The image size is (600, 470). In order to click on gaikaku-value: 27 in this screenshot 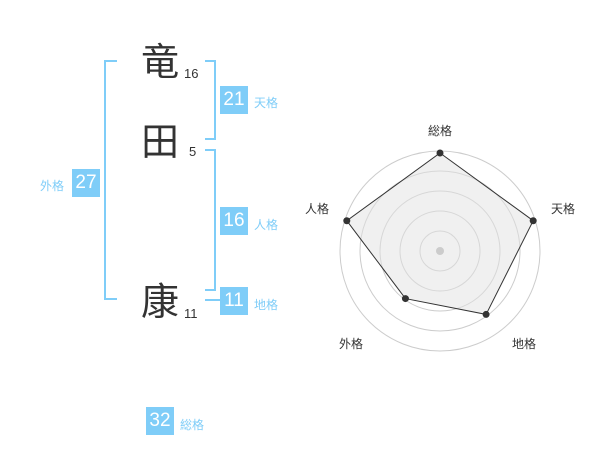, I will do `click(86, 183)`.